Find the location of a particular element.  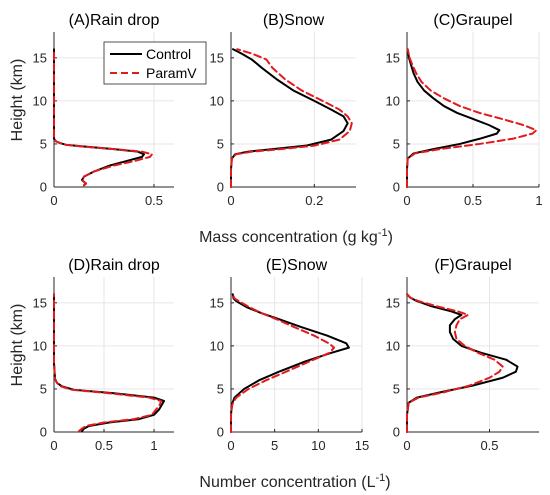

x-axis-label-number-close: ) is located at coordinates (387, 482).